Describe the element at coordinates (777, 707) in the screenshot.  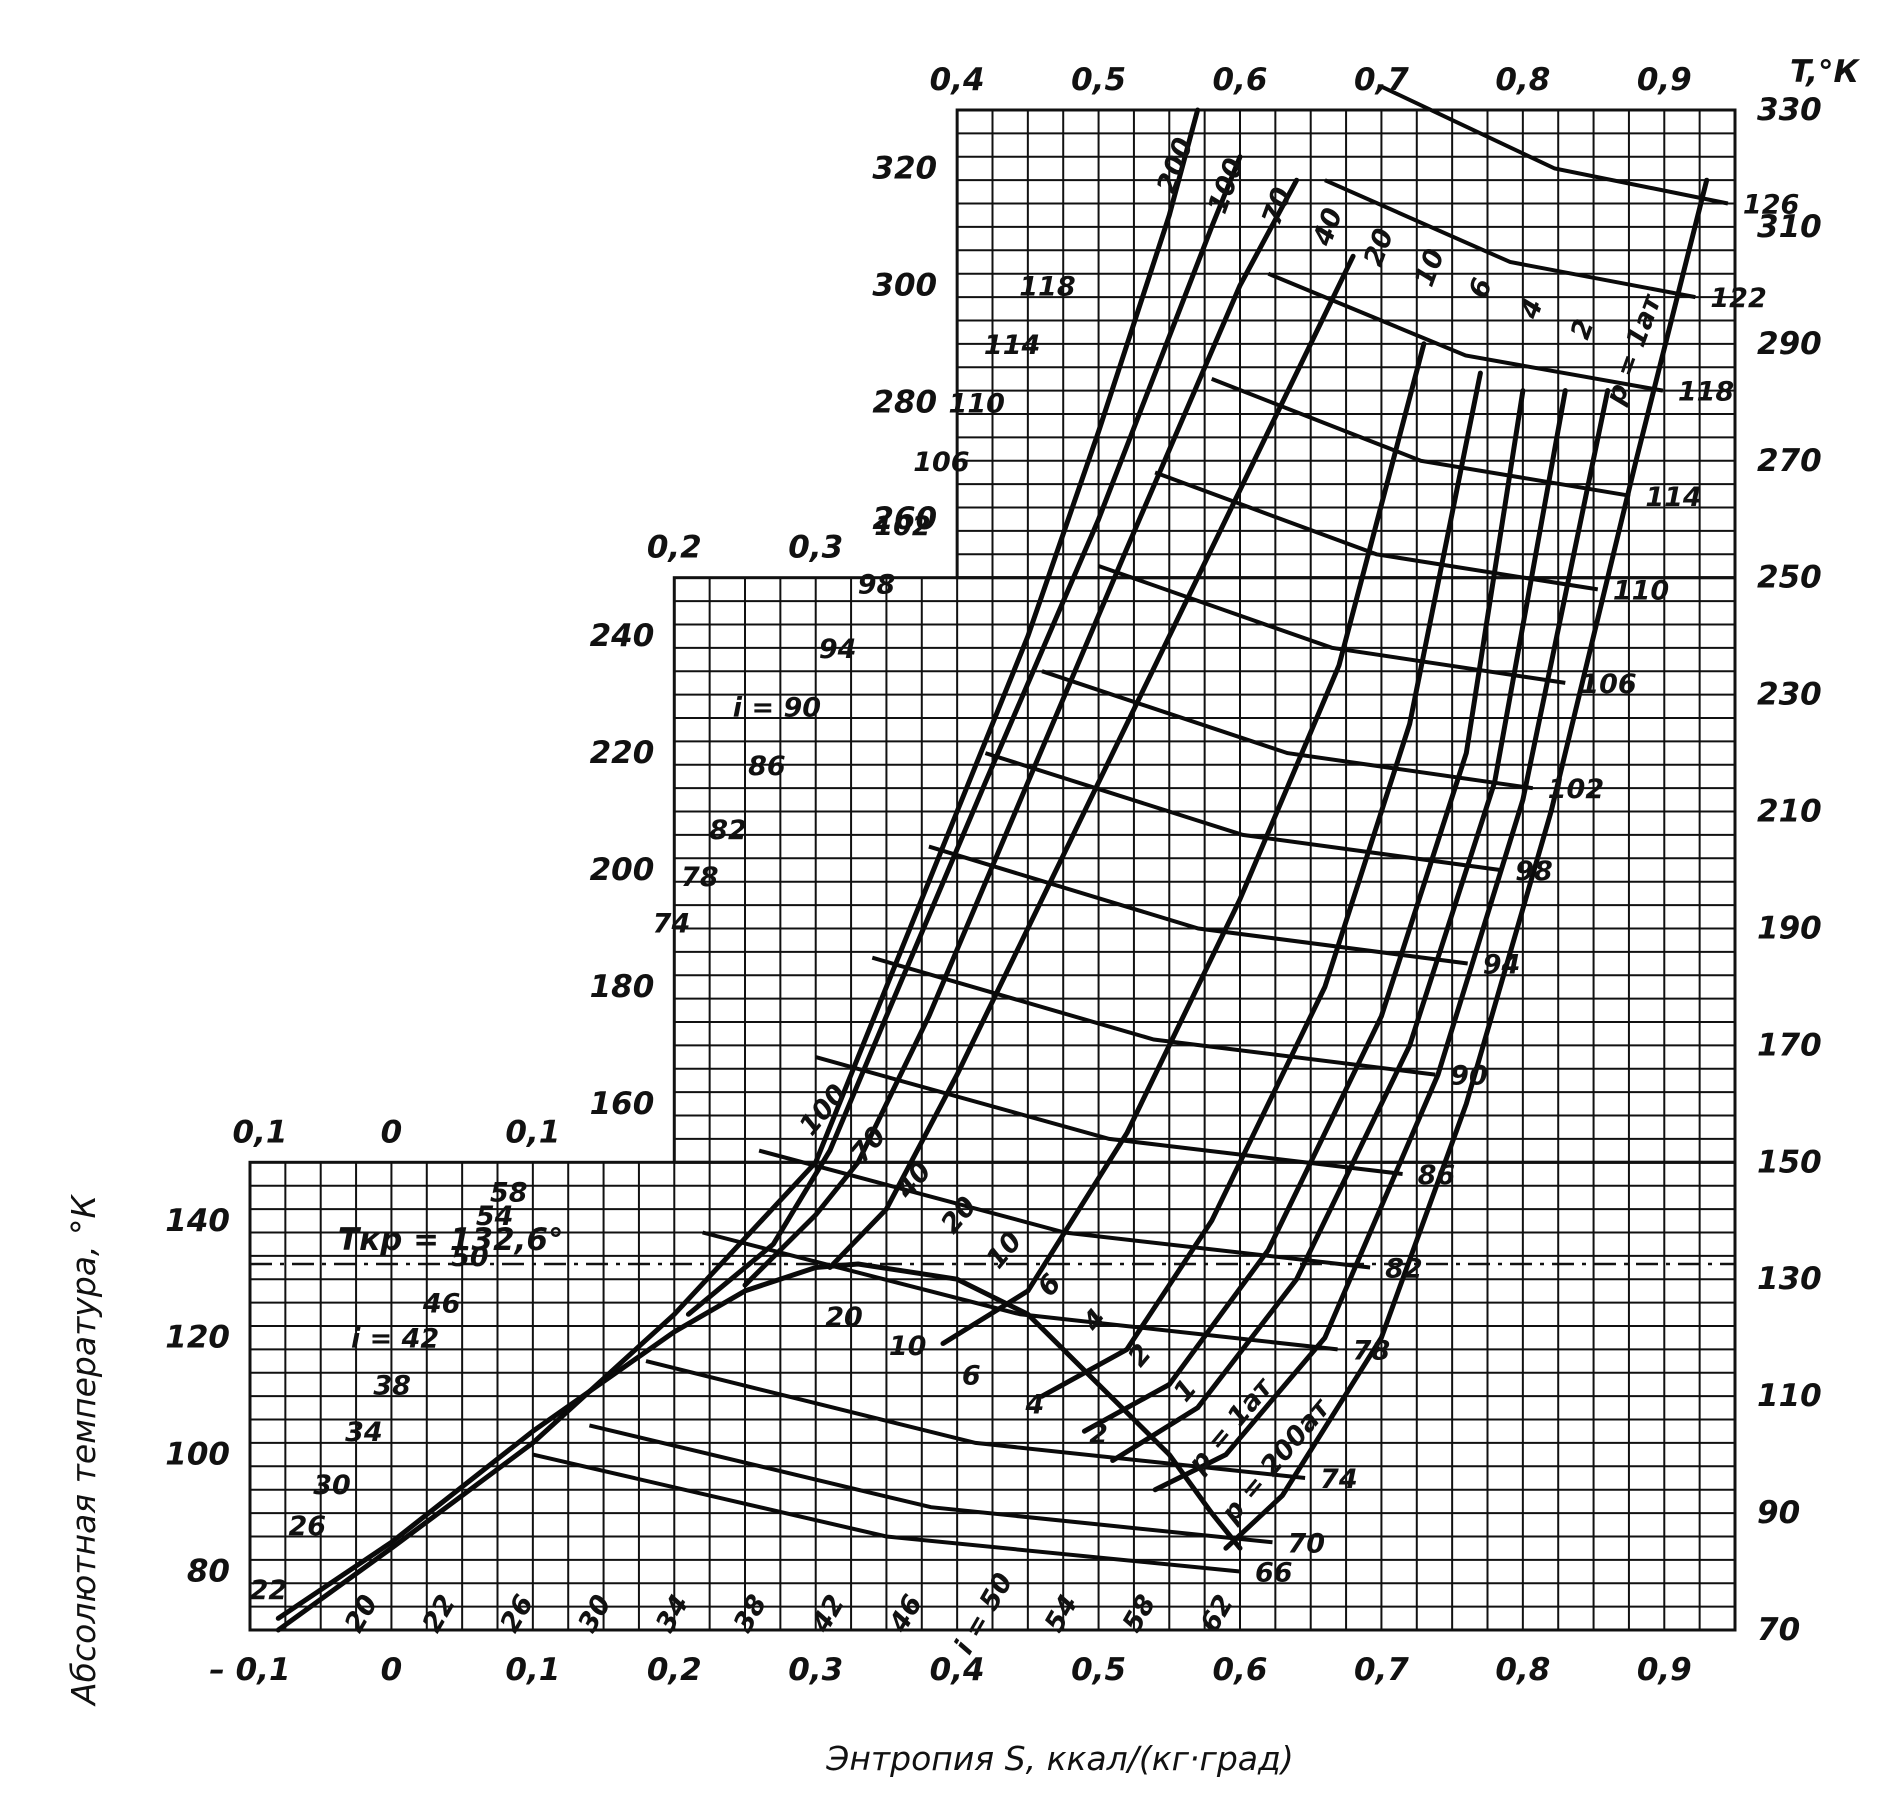
I see `enthalpy-label-left: i = 90` at that location.